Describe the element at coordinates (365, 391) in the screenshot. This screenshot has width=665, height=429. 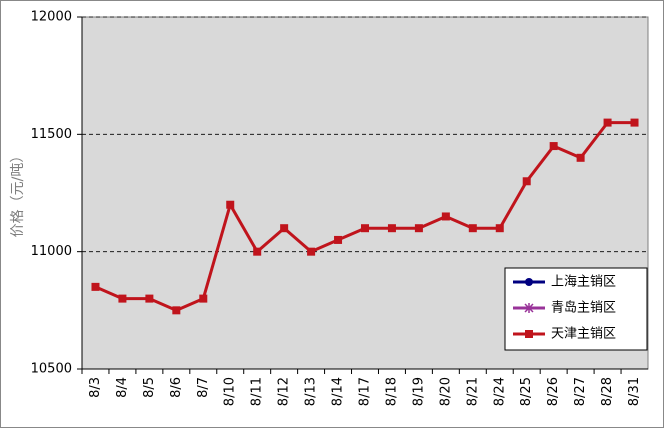
I see `x-tick-label: 8/17` at that location.